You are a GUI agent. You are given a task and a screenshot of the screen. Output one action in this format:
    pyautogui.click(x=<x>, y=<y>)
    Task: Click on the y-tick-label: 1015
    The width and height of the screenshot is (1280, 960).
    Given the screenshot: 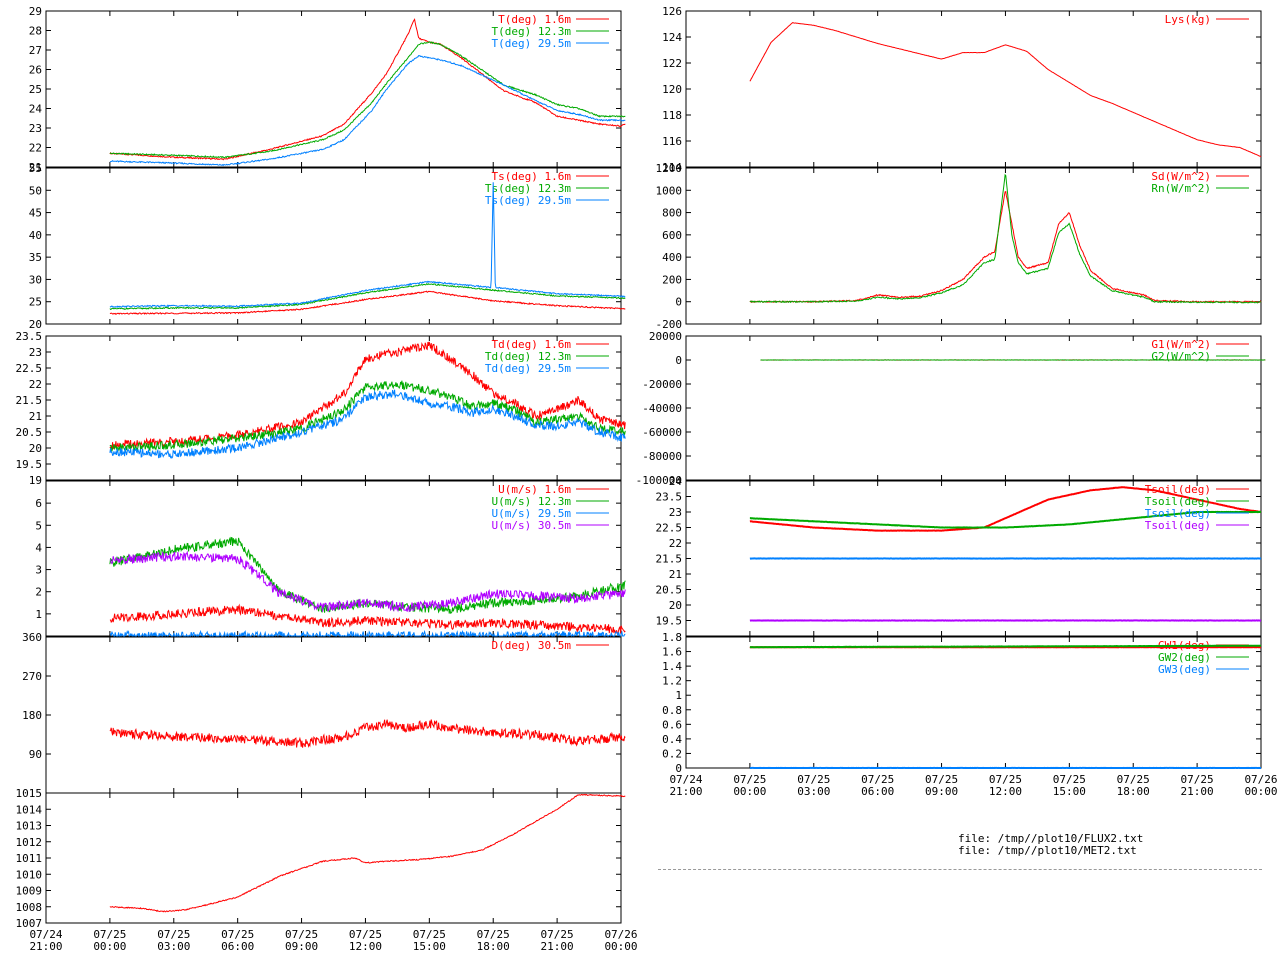 What is the action you would take?
    pyautogui.click(x=29, y=793)
    